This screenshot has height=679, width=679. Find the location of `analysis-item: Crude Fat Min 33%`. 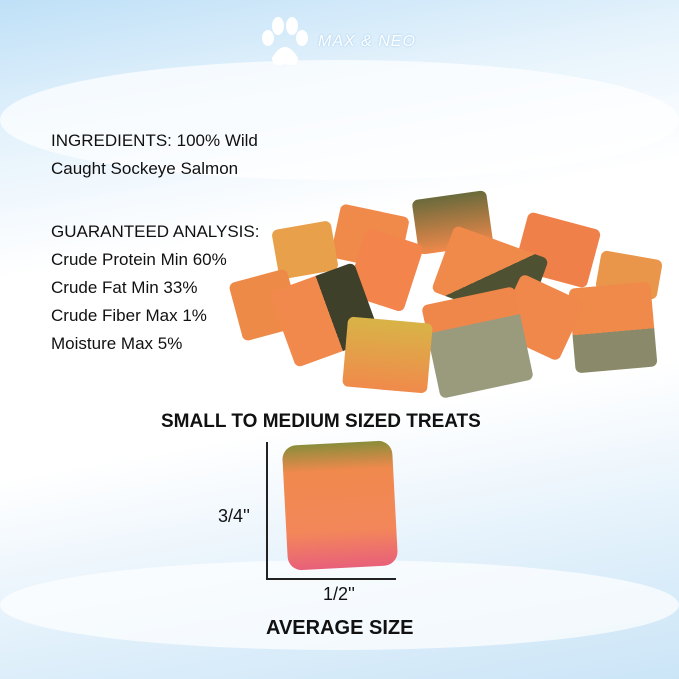

analysis-item: Crude Fat Min 33% is located at coordinates (124, 287).